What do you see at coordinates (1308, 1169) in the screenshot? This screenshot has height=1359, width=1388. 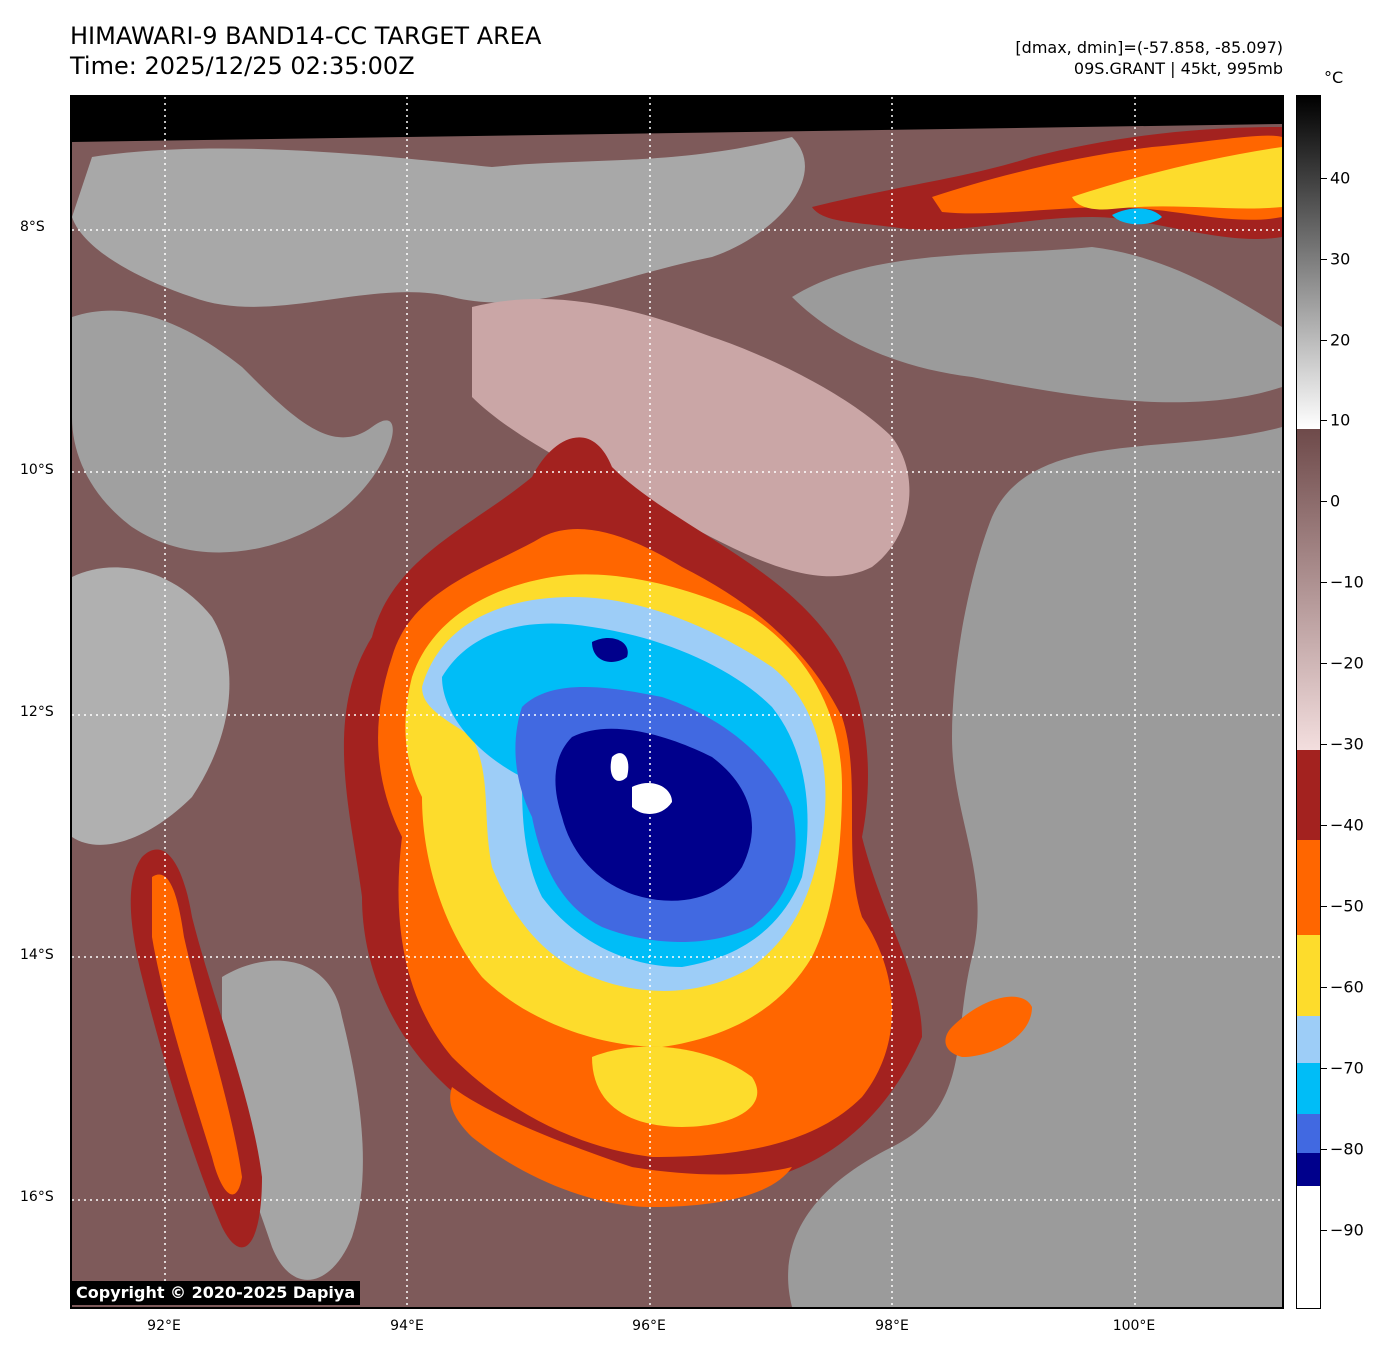 I see `colorbar-navy` at bounding box center [1308, 1169].